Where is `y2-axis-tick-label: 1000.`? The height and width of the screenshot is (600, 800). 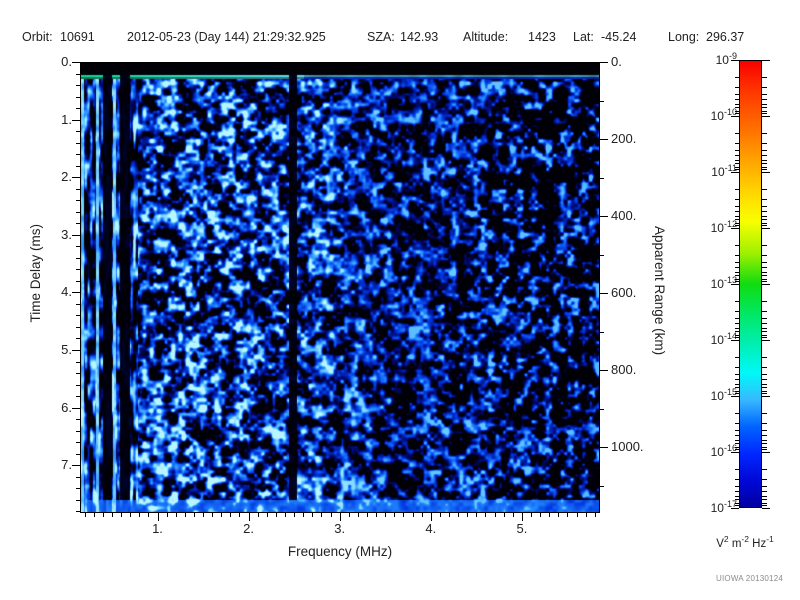
y2-axis-tick-label: 1000. is located at coordinates (627, 446).